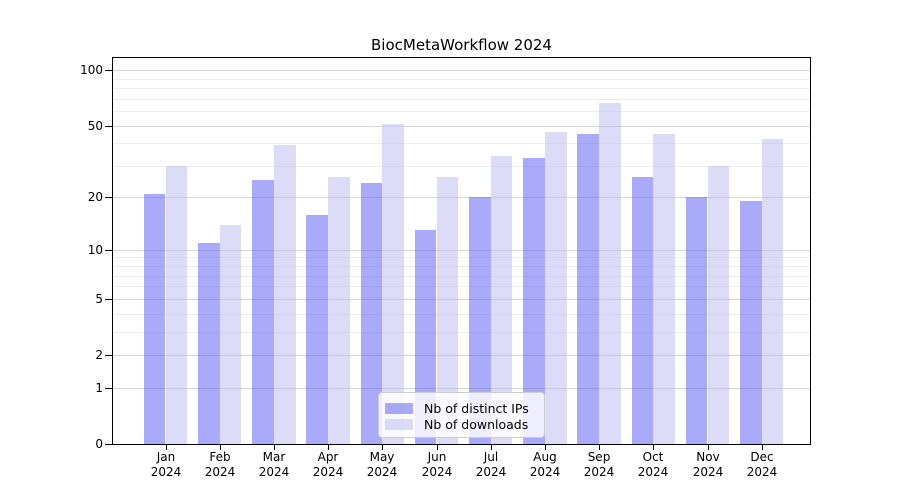  What do you see at coordinates (317, 329) in the screenshot?
I see `bar-apr-distinct-ips` at bounding box center [317, 329].